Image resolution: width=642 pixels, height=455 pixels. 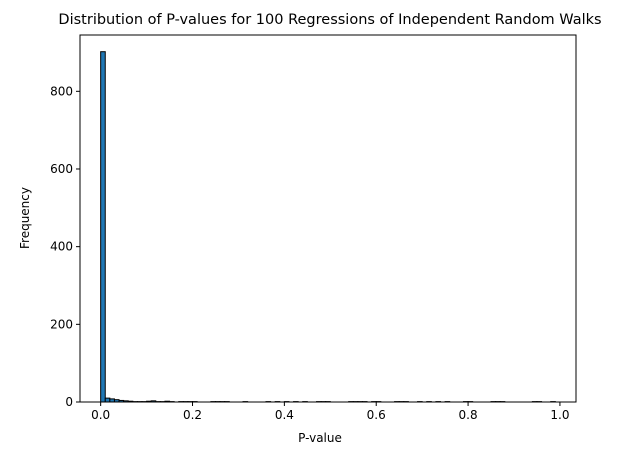 I want to click on y-tick-label: 0, so click(x=69, y=402).